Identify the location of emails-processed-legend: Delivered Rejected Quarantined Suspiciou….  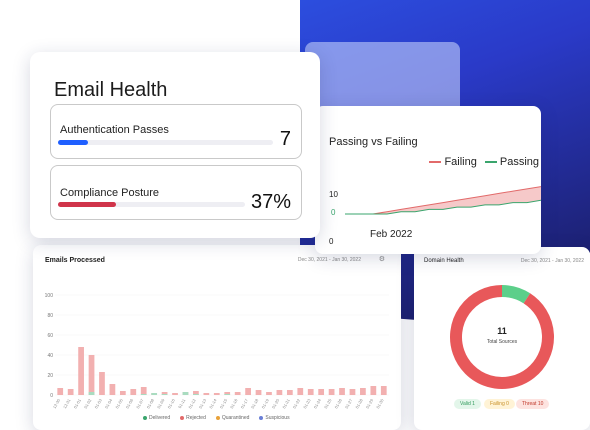
(216, 418).